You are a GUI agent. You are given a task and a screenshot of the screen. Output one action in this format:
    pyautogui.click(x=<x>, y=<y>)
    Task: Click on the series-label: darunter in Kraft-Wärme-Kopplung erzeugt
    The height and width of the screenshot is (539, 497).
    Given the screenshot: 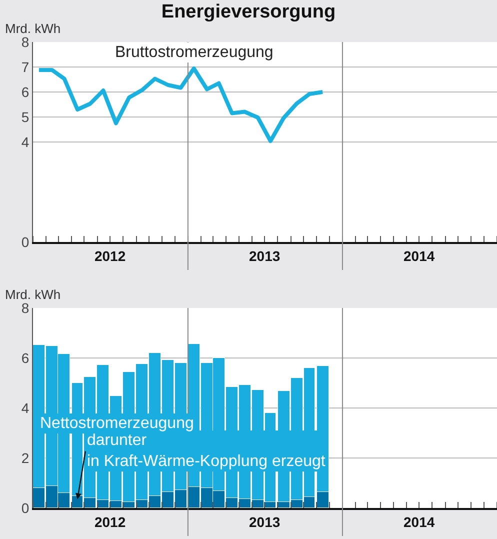 What is the action you would take?
    pyautogui.click(x=206, y=451)
    